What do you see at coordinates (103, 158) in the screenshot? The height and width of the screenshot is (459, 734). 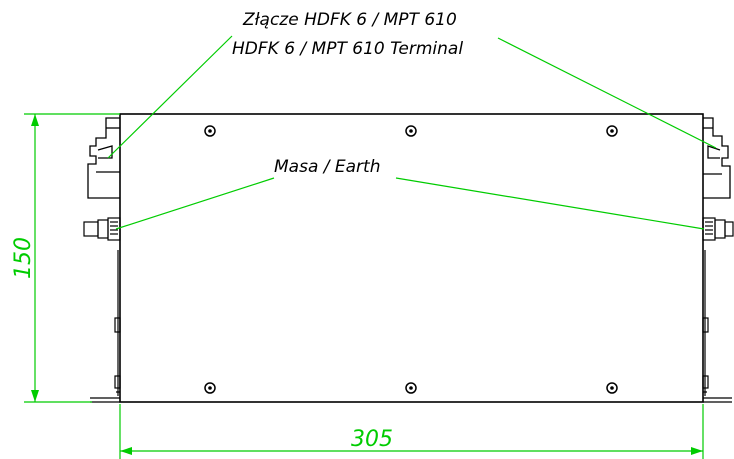 I see `terminal-block-left` at bounding box center [103, 158].